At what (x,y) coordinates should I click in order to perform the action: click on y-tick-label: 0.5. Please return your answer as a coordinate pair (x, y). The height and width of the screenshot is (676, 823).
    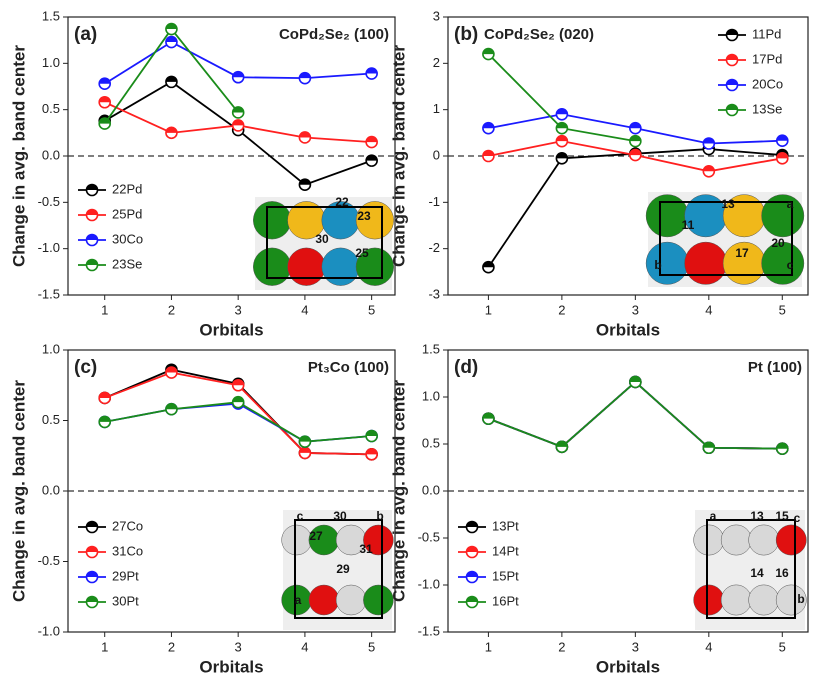
    Looking at the image, I should click on (431, 442).